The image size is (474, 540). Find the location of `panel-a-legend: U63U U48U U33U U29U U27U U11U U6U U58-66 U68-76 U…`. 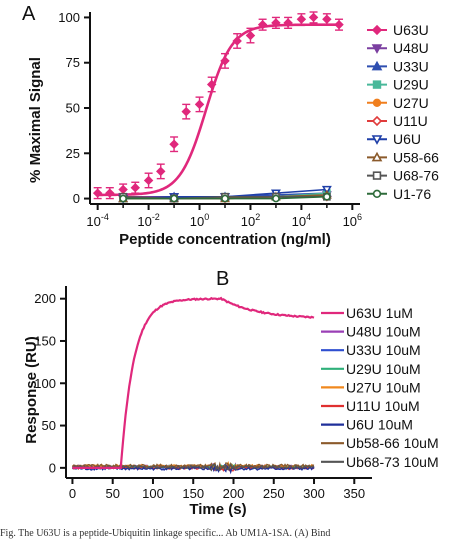

panel-a-legend: U63U U48U U33U U29U U27U U11U U6U U58-66 U68-76 U… is located at coordinates (403, 112).